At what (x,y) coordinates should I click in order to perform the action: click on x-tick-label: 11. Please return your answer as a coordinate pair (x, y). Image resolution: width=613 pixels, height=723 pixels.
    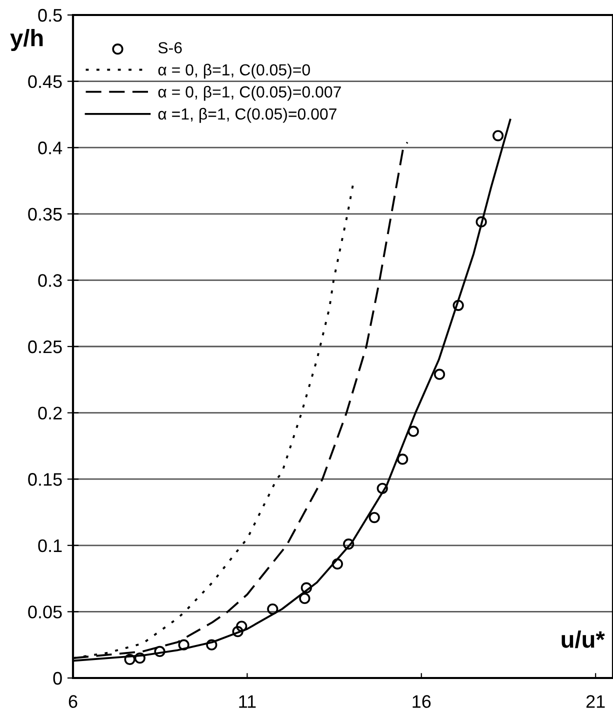
    Looking at the image, I should click on (247, 701).